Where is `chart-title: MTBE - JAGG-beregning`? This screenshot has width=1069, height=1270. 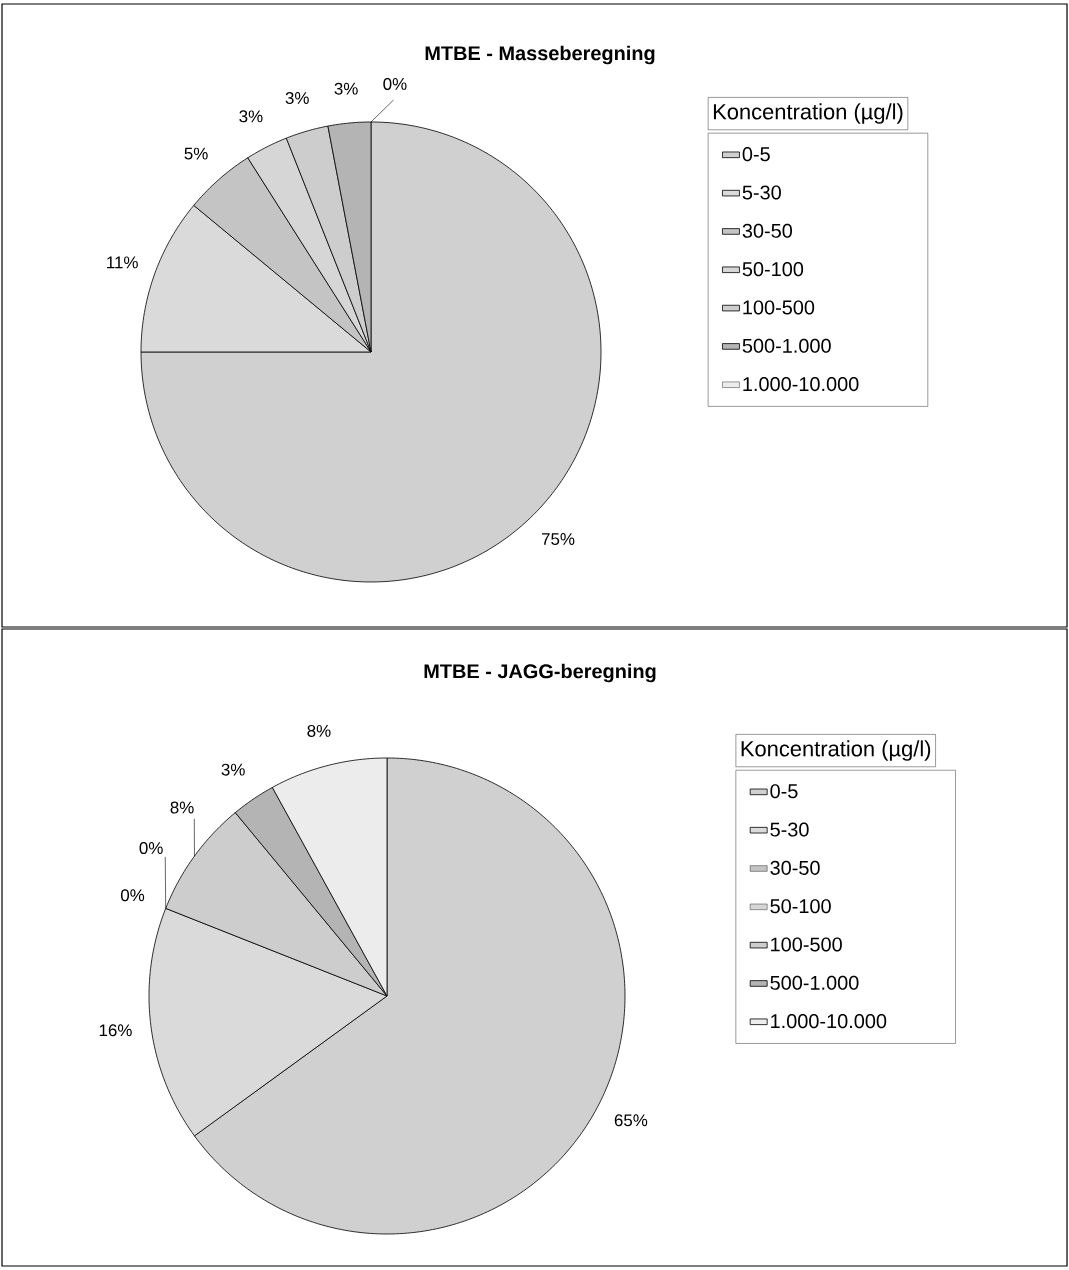 chart-title: MTBE - JAGG-beregning is located at coordinates (540, 673).